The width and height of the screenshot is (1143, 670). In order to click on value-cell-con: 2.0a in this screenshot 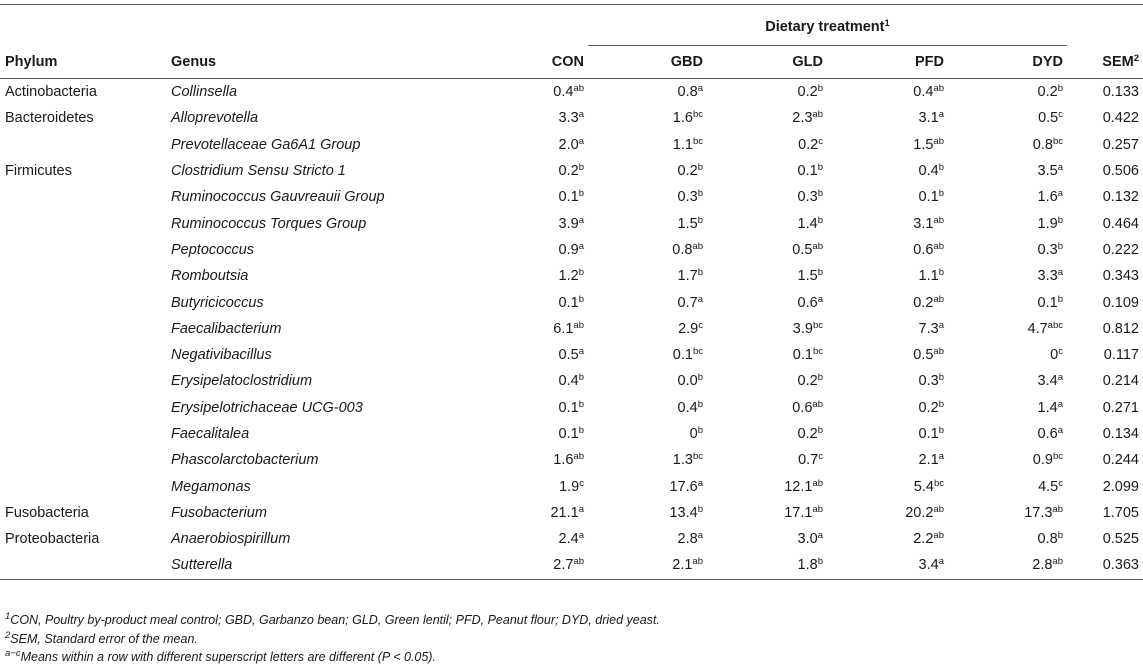, I will do `click(528, 145)`.